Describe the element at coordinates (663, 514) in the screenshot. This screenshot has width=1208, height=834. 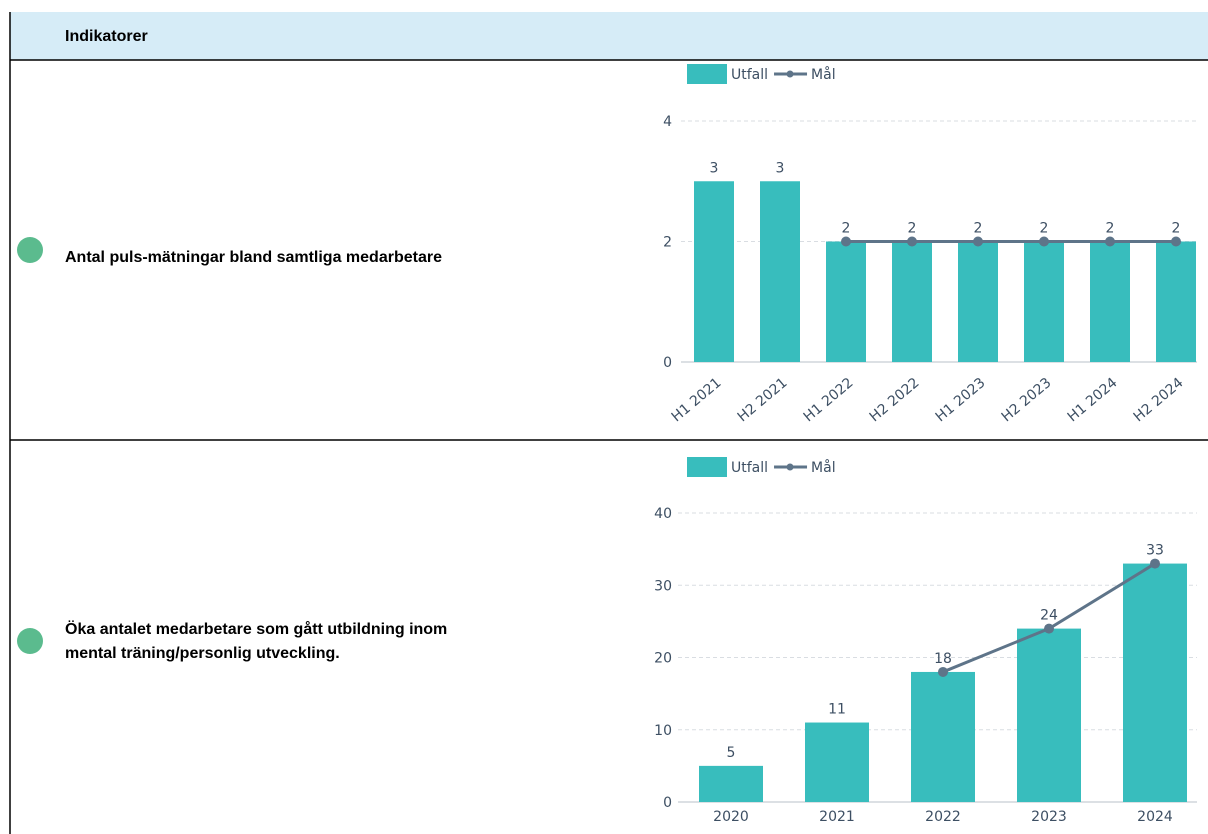
I see `y-tick-label: 40` at that location.